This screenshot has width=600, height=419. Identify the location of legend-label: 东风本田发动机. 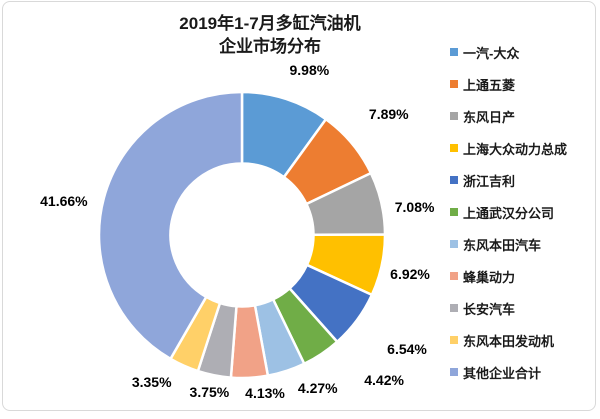
(509, 341).